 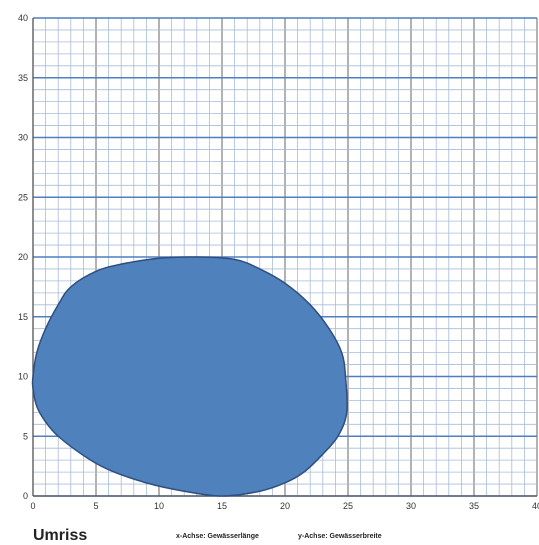 I want to click on y-tick-label: 5, so click(x=25, y=436).